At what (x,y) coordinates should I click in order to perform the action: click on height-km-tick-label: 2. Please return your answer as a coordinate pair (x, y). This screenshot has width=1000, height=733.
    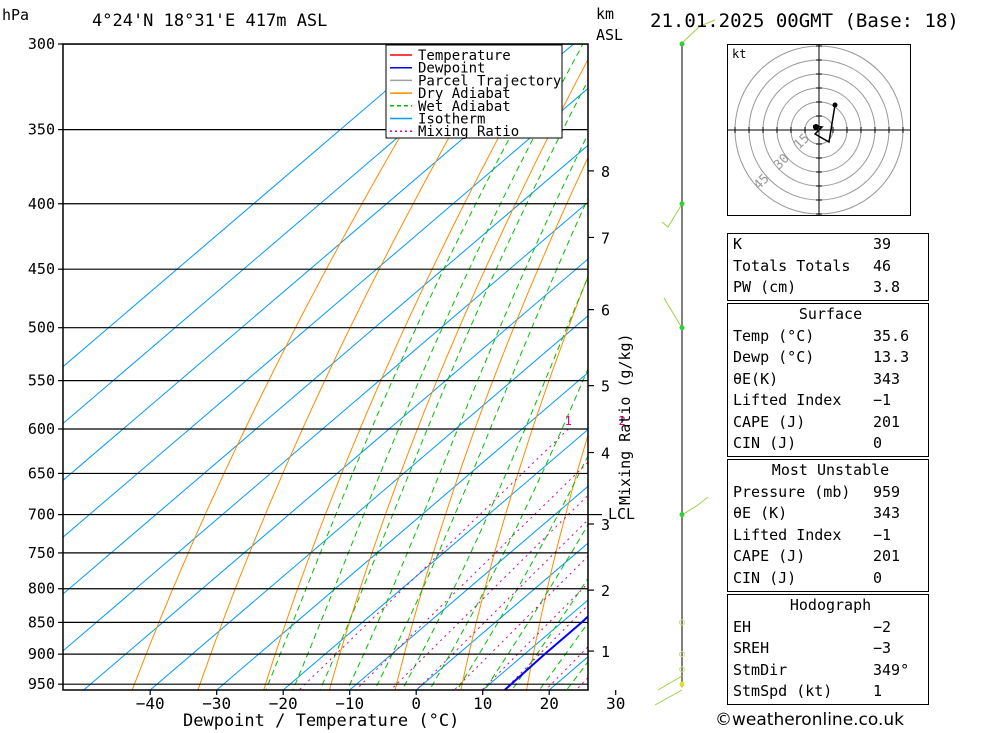
    Looking at the image, I should click on (605, 591).